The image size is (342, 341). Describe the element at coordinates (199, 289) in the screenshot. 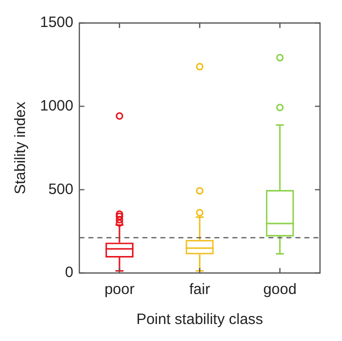

I see `x-tick-label: fair` at that location.